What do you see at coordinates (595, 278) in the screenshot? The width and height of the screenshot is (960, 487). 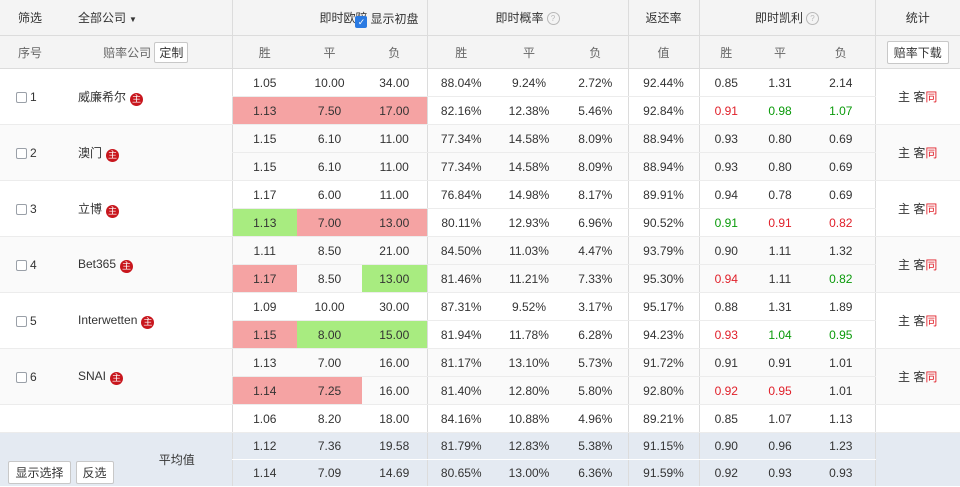 I see `prob-loss-value: 7.33%` at bounding box center [595, 278].